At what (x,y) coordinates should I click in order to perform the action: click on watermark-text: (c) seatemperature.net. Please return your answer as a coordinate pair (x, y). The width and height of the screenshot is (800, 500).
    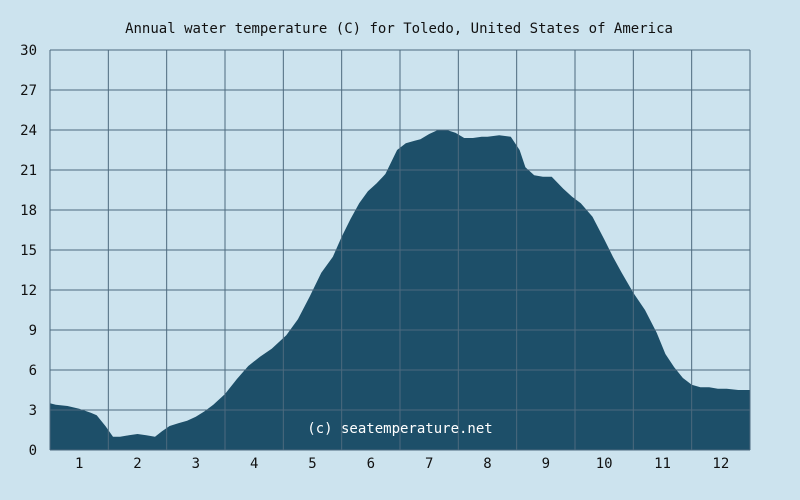
    Looking at the image, I should click on (399, 429).